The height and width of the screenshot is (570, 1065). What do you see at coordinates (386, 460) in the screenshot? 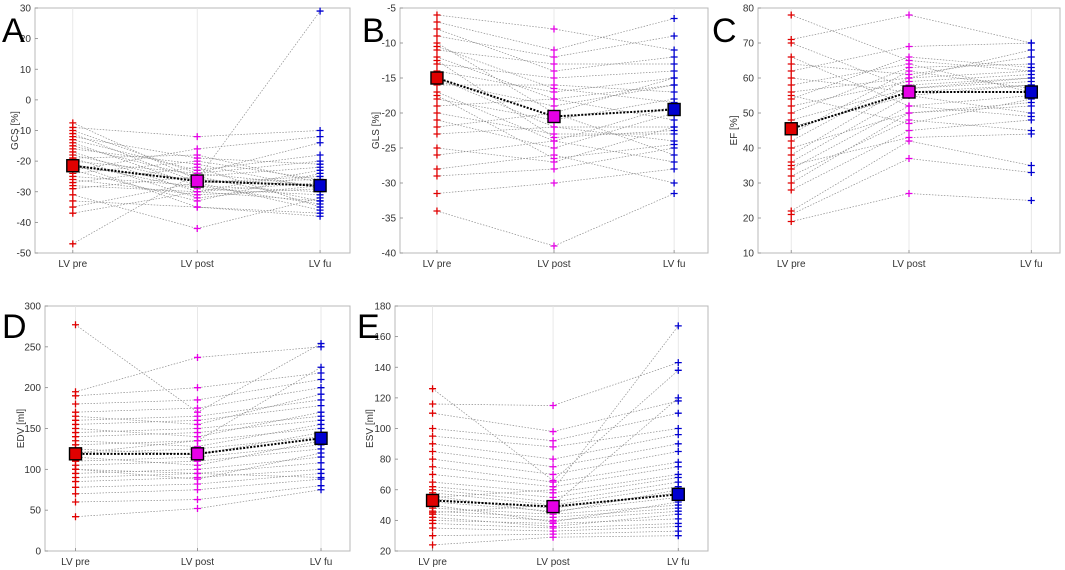
I see `panel-e-ytick-label: 80` at bounding box center [386, 460].